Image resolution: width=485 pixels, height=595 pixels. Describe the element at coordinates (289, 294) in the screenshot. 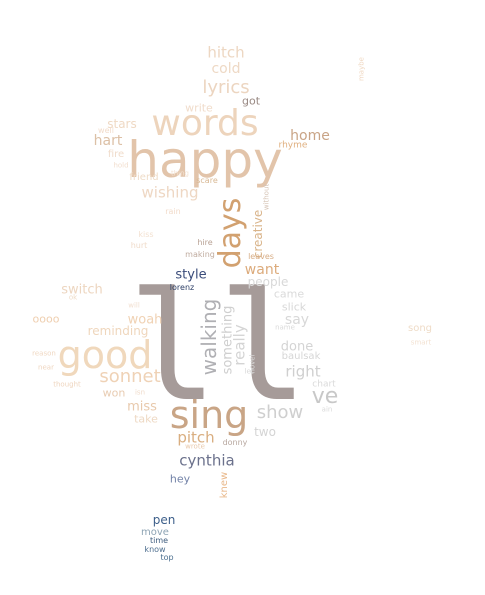

I see `word-came: came` at that location.